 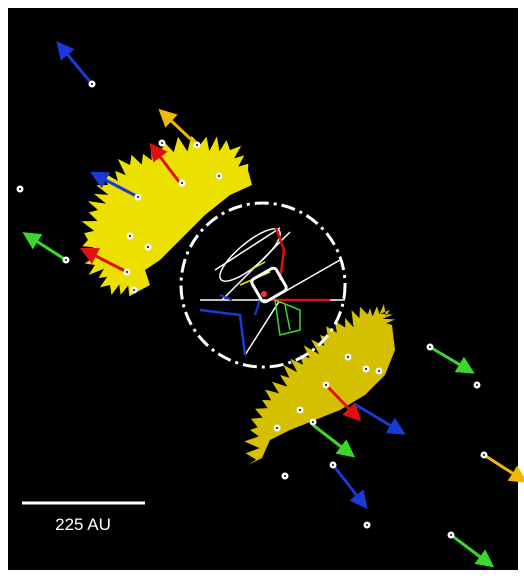 I want to click on inner-model, so click(x=272, y=291).